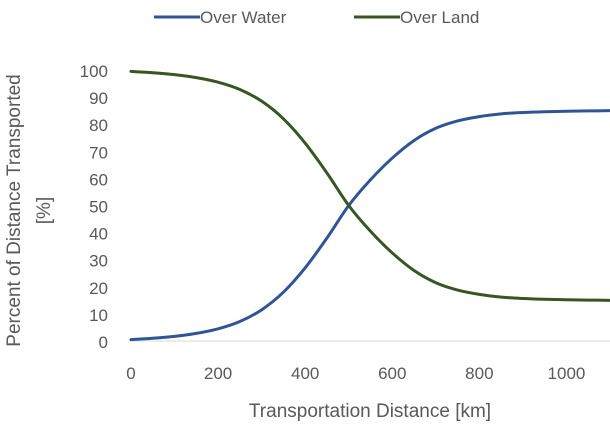 Image resolution: width=610 pixels, height=435 pixels. I want to click on legend: Over Water Over Land, so click(316, 17).